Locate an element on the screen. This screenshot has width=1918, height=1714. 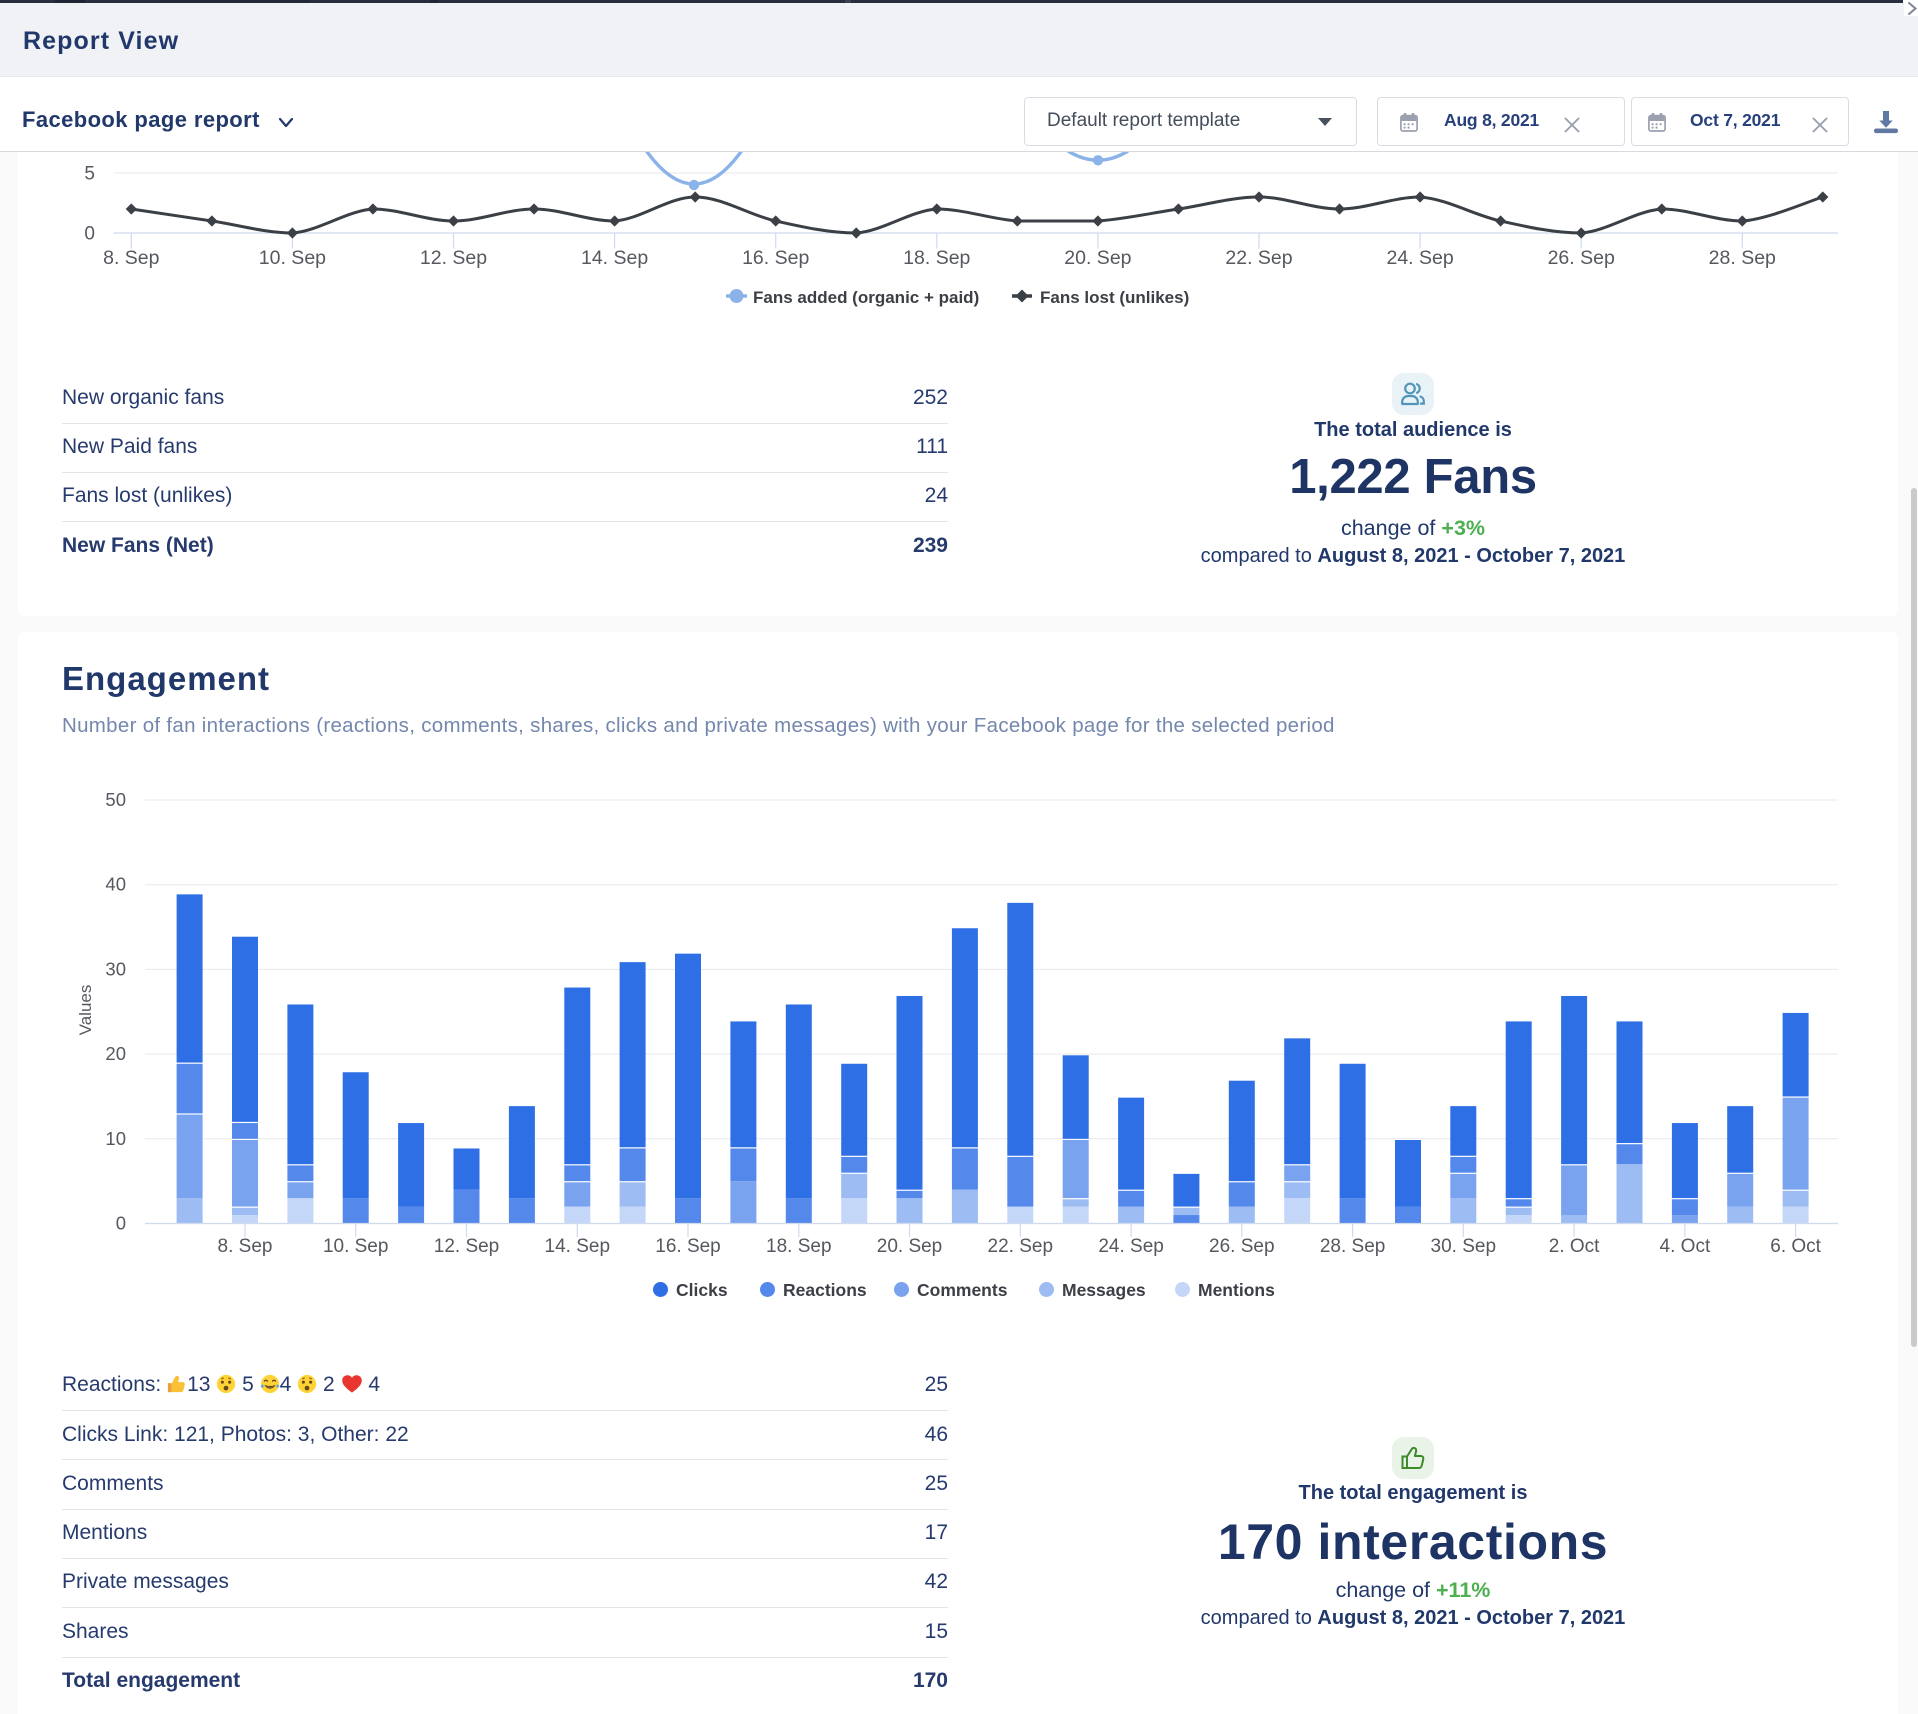
svg-text: Mentions is located at coordinates (1236, 1290).